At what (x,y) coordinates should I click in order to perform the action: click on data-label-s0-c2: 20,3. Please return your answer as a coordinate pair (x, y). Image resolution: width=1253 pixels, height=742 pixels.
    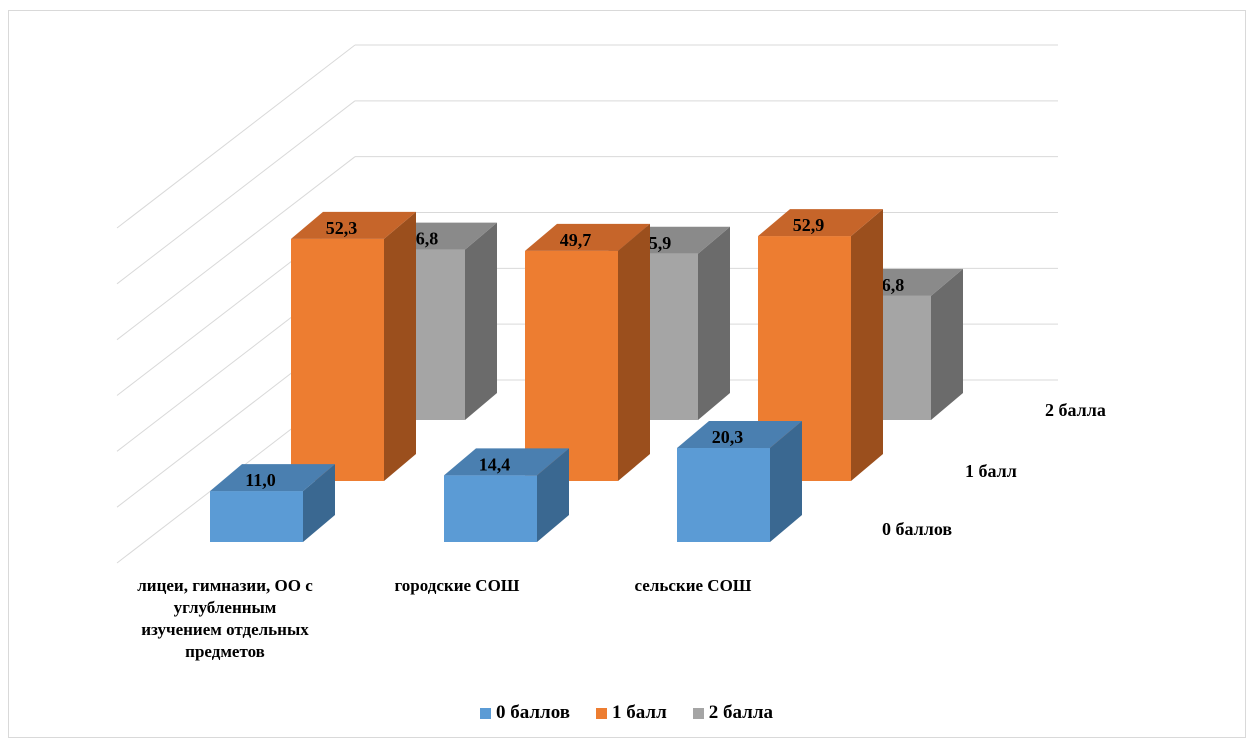
    Looking at the image, I should click on (728, 437).